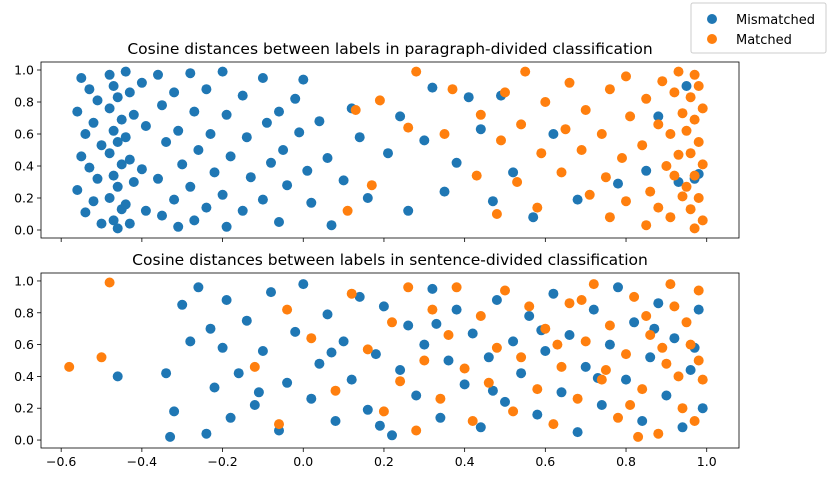 The width and height of the screenshot is (832, 481). I want to click on sentence-ytick-label: 0.8, so click(24, 312).